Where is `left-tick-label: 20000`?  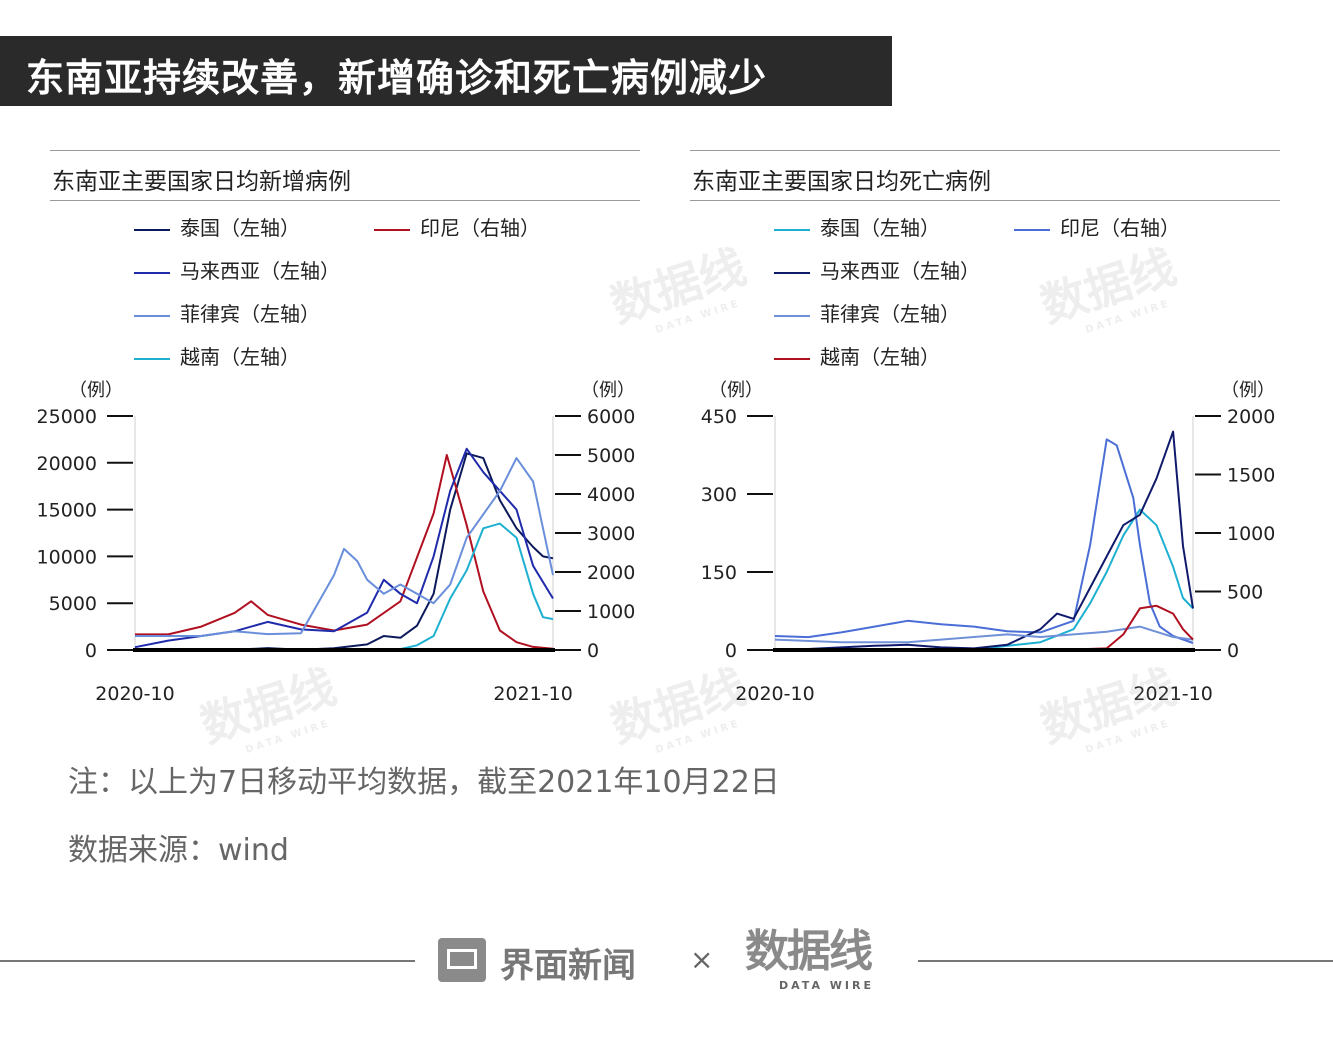 left-tick-label: 20000 is located at coordinates (67, 464).